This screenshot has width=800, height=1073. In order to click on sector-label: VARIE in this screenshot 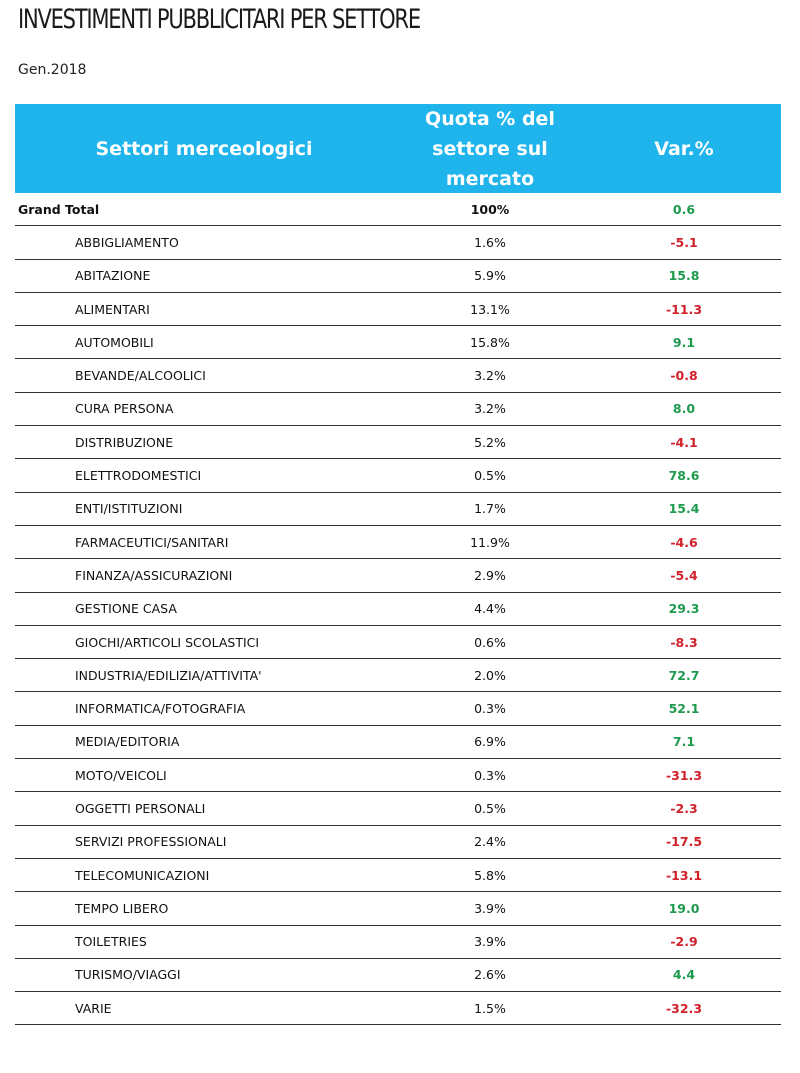, I will do `click(93, 1008)`.